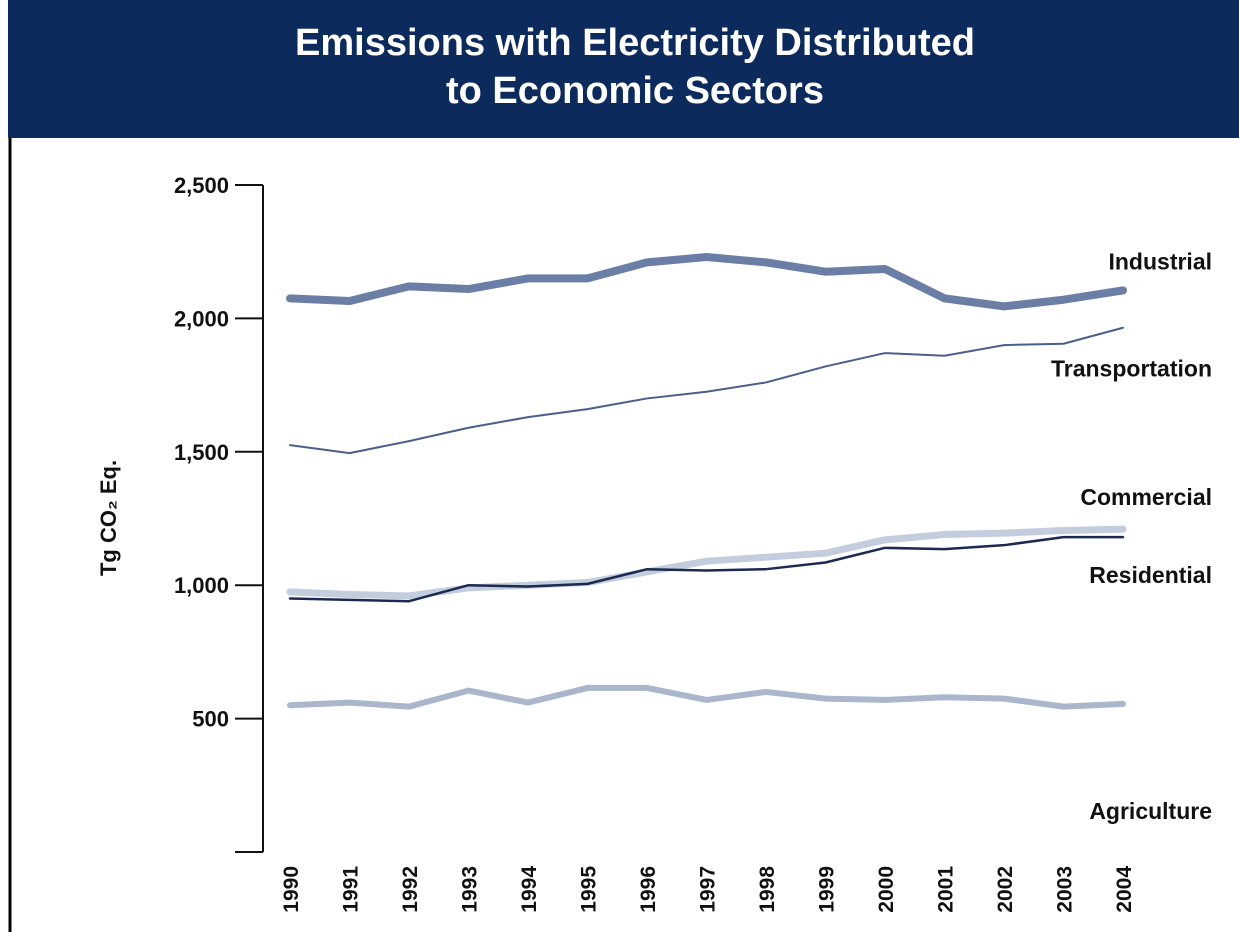 This screenshot has width=1239, height=937. Describe the element at coordinates (635, 43) in the screenshot. I see `chart-title: Emissions with Electricity Distributed` at that location.